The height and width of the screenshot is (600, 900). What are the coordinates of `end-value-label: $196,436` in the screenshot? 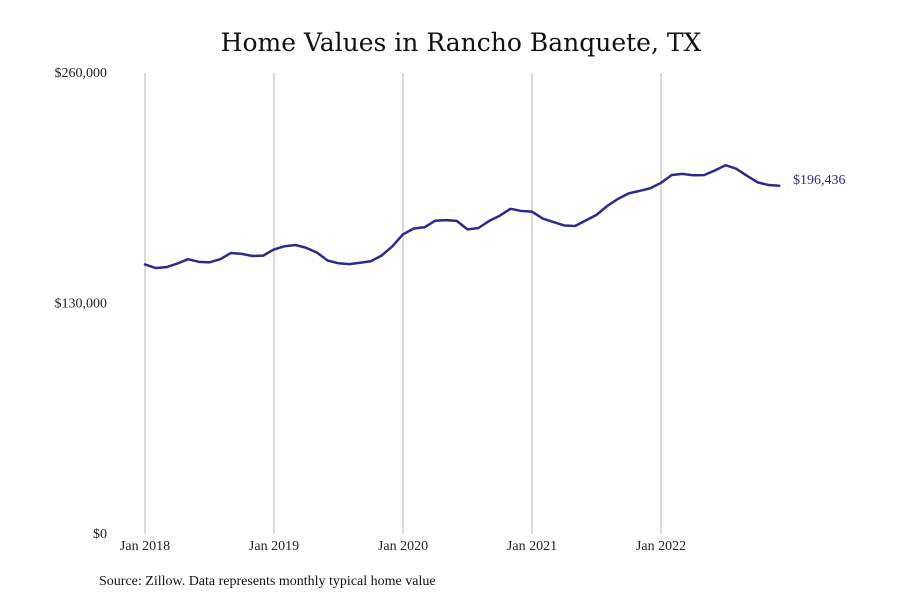 It's located at (819, 180).